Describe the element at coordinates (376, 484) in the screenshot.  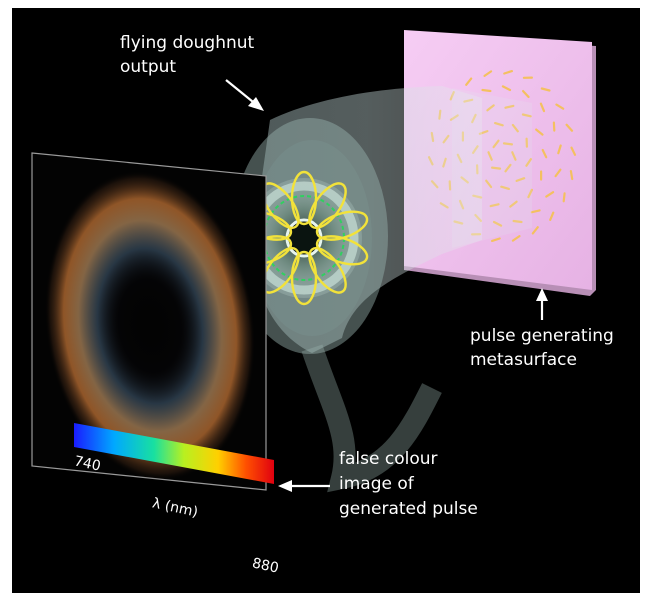
I see `image-label-line2: image of` at that location.